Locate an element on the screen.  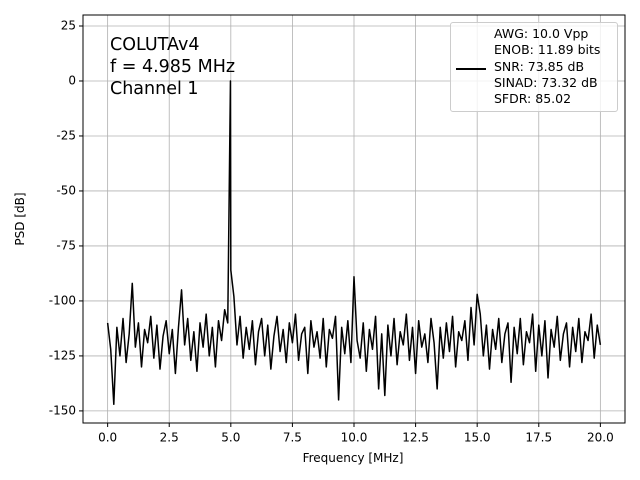
x-tick-label: 12.5 is located at coordinates (415, 438).